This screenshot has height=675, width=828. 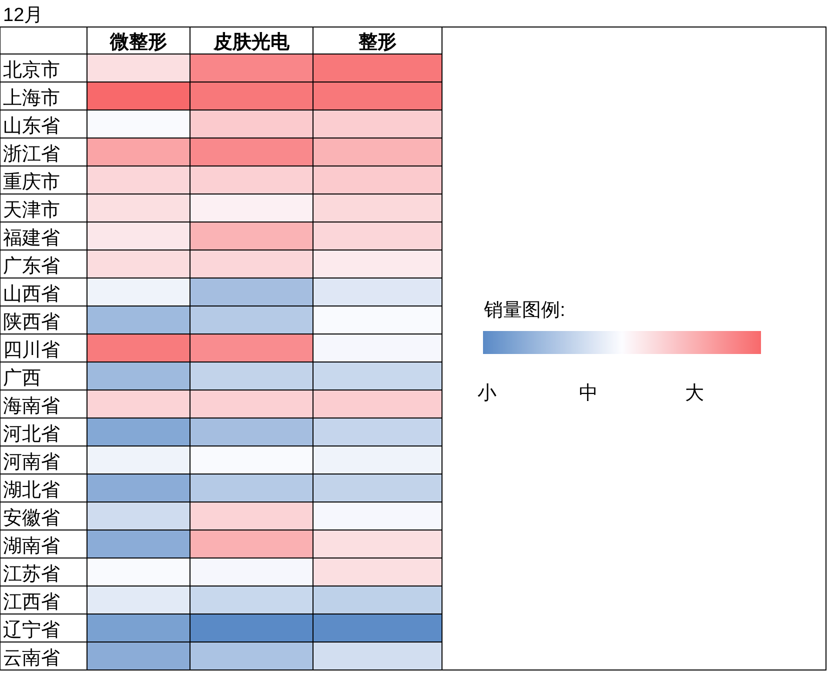 I want to click on y-tick-label: 安徽省, so click(x=31, y=518).